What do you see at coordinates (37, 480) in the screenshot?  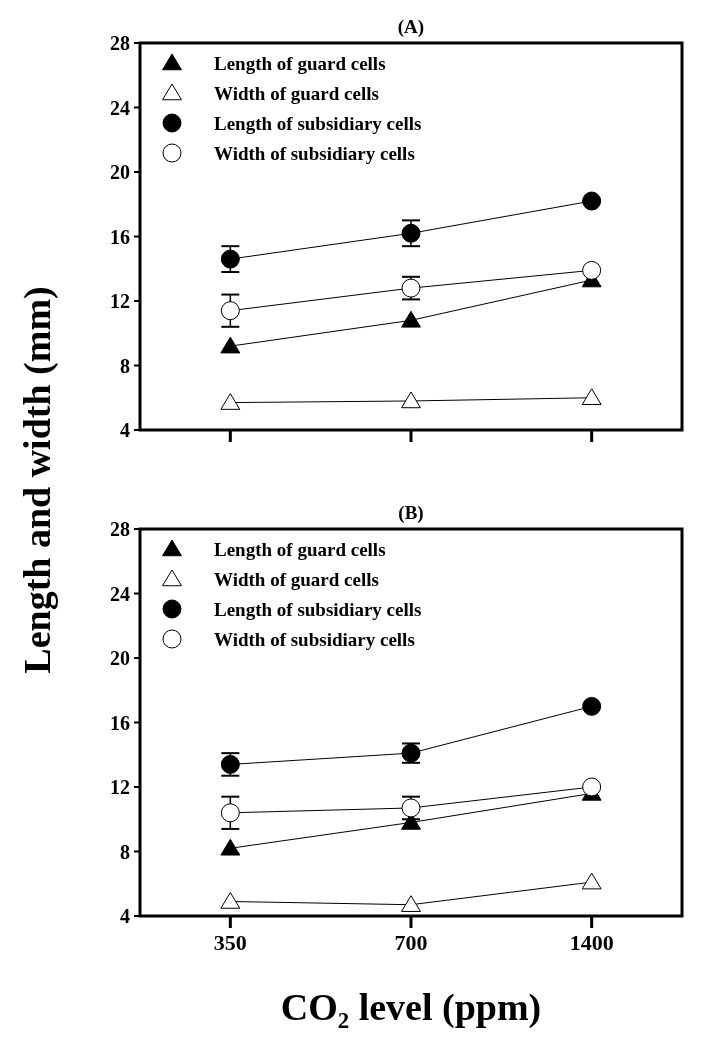 I see `y-axis-title: Length and width (mm)` at bounding box center [37, 480].